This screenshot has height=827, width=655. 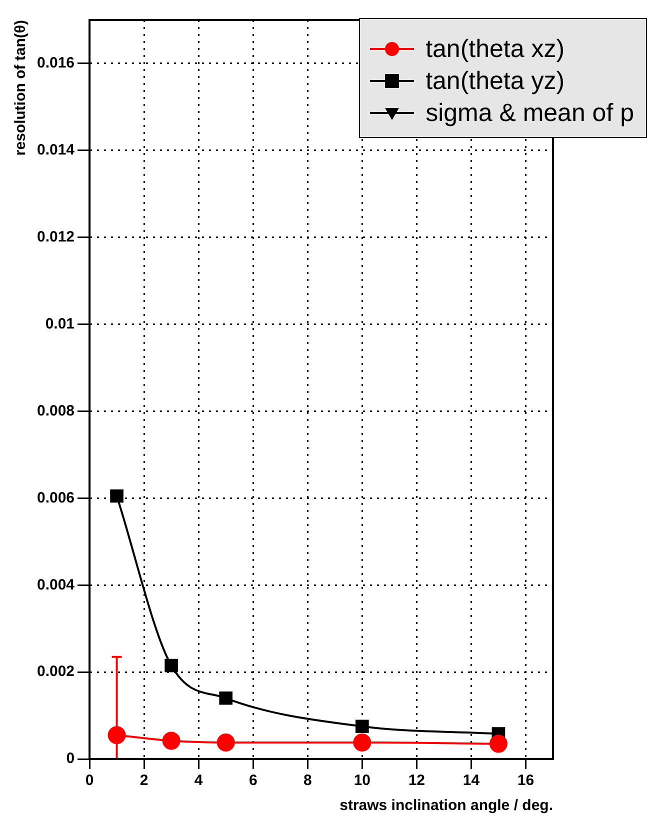 What do you see at coordinates (60, 323) in the screenshot?
I see `y-tick-label: 0.01` at bounding box center [60, 323].